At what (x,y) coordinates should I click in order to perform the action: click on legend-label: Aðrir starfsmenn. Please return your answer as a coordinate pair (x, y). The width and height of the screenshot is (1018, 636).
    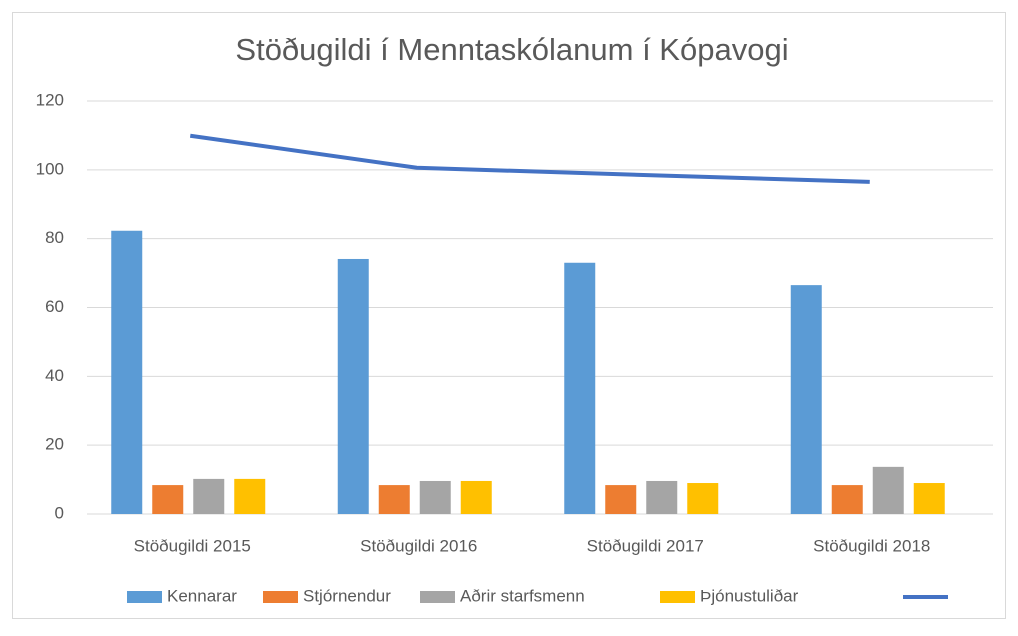
    Looking at the image, I should click on (522, 595).